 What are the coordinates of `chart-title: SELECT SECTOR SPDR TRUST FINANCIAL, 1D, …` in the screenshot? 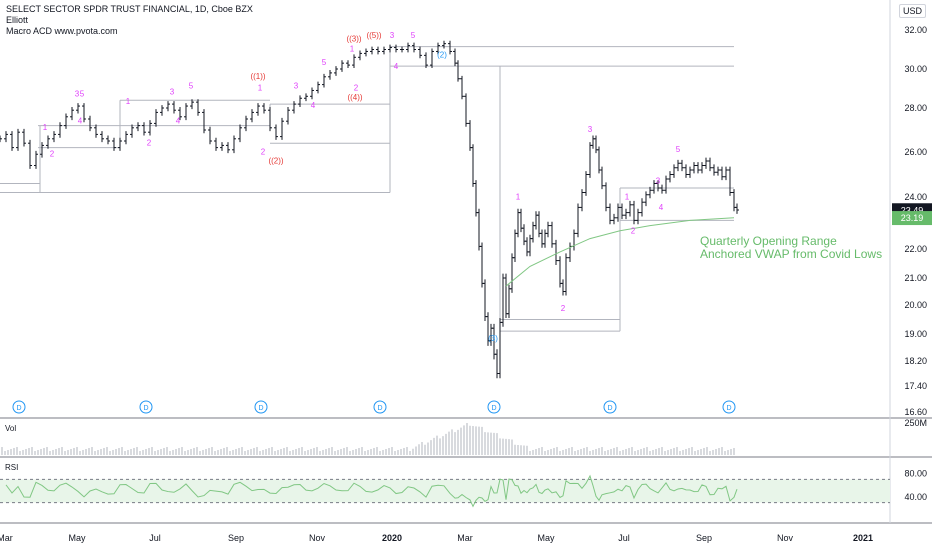 It's located at (129, 9).